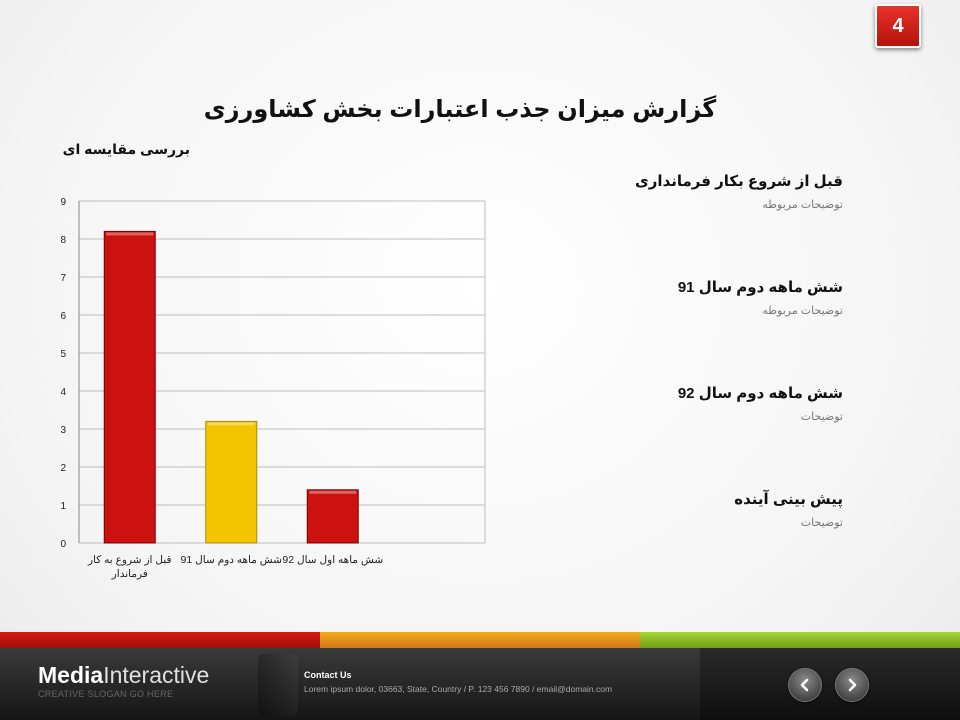 The image size is (960, 720). Describe the element at coordinates (898, 26) in the screenshot. I see `page-number-badge: 4` at that location.